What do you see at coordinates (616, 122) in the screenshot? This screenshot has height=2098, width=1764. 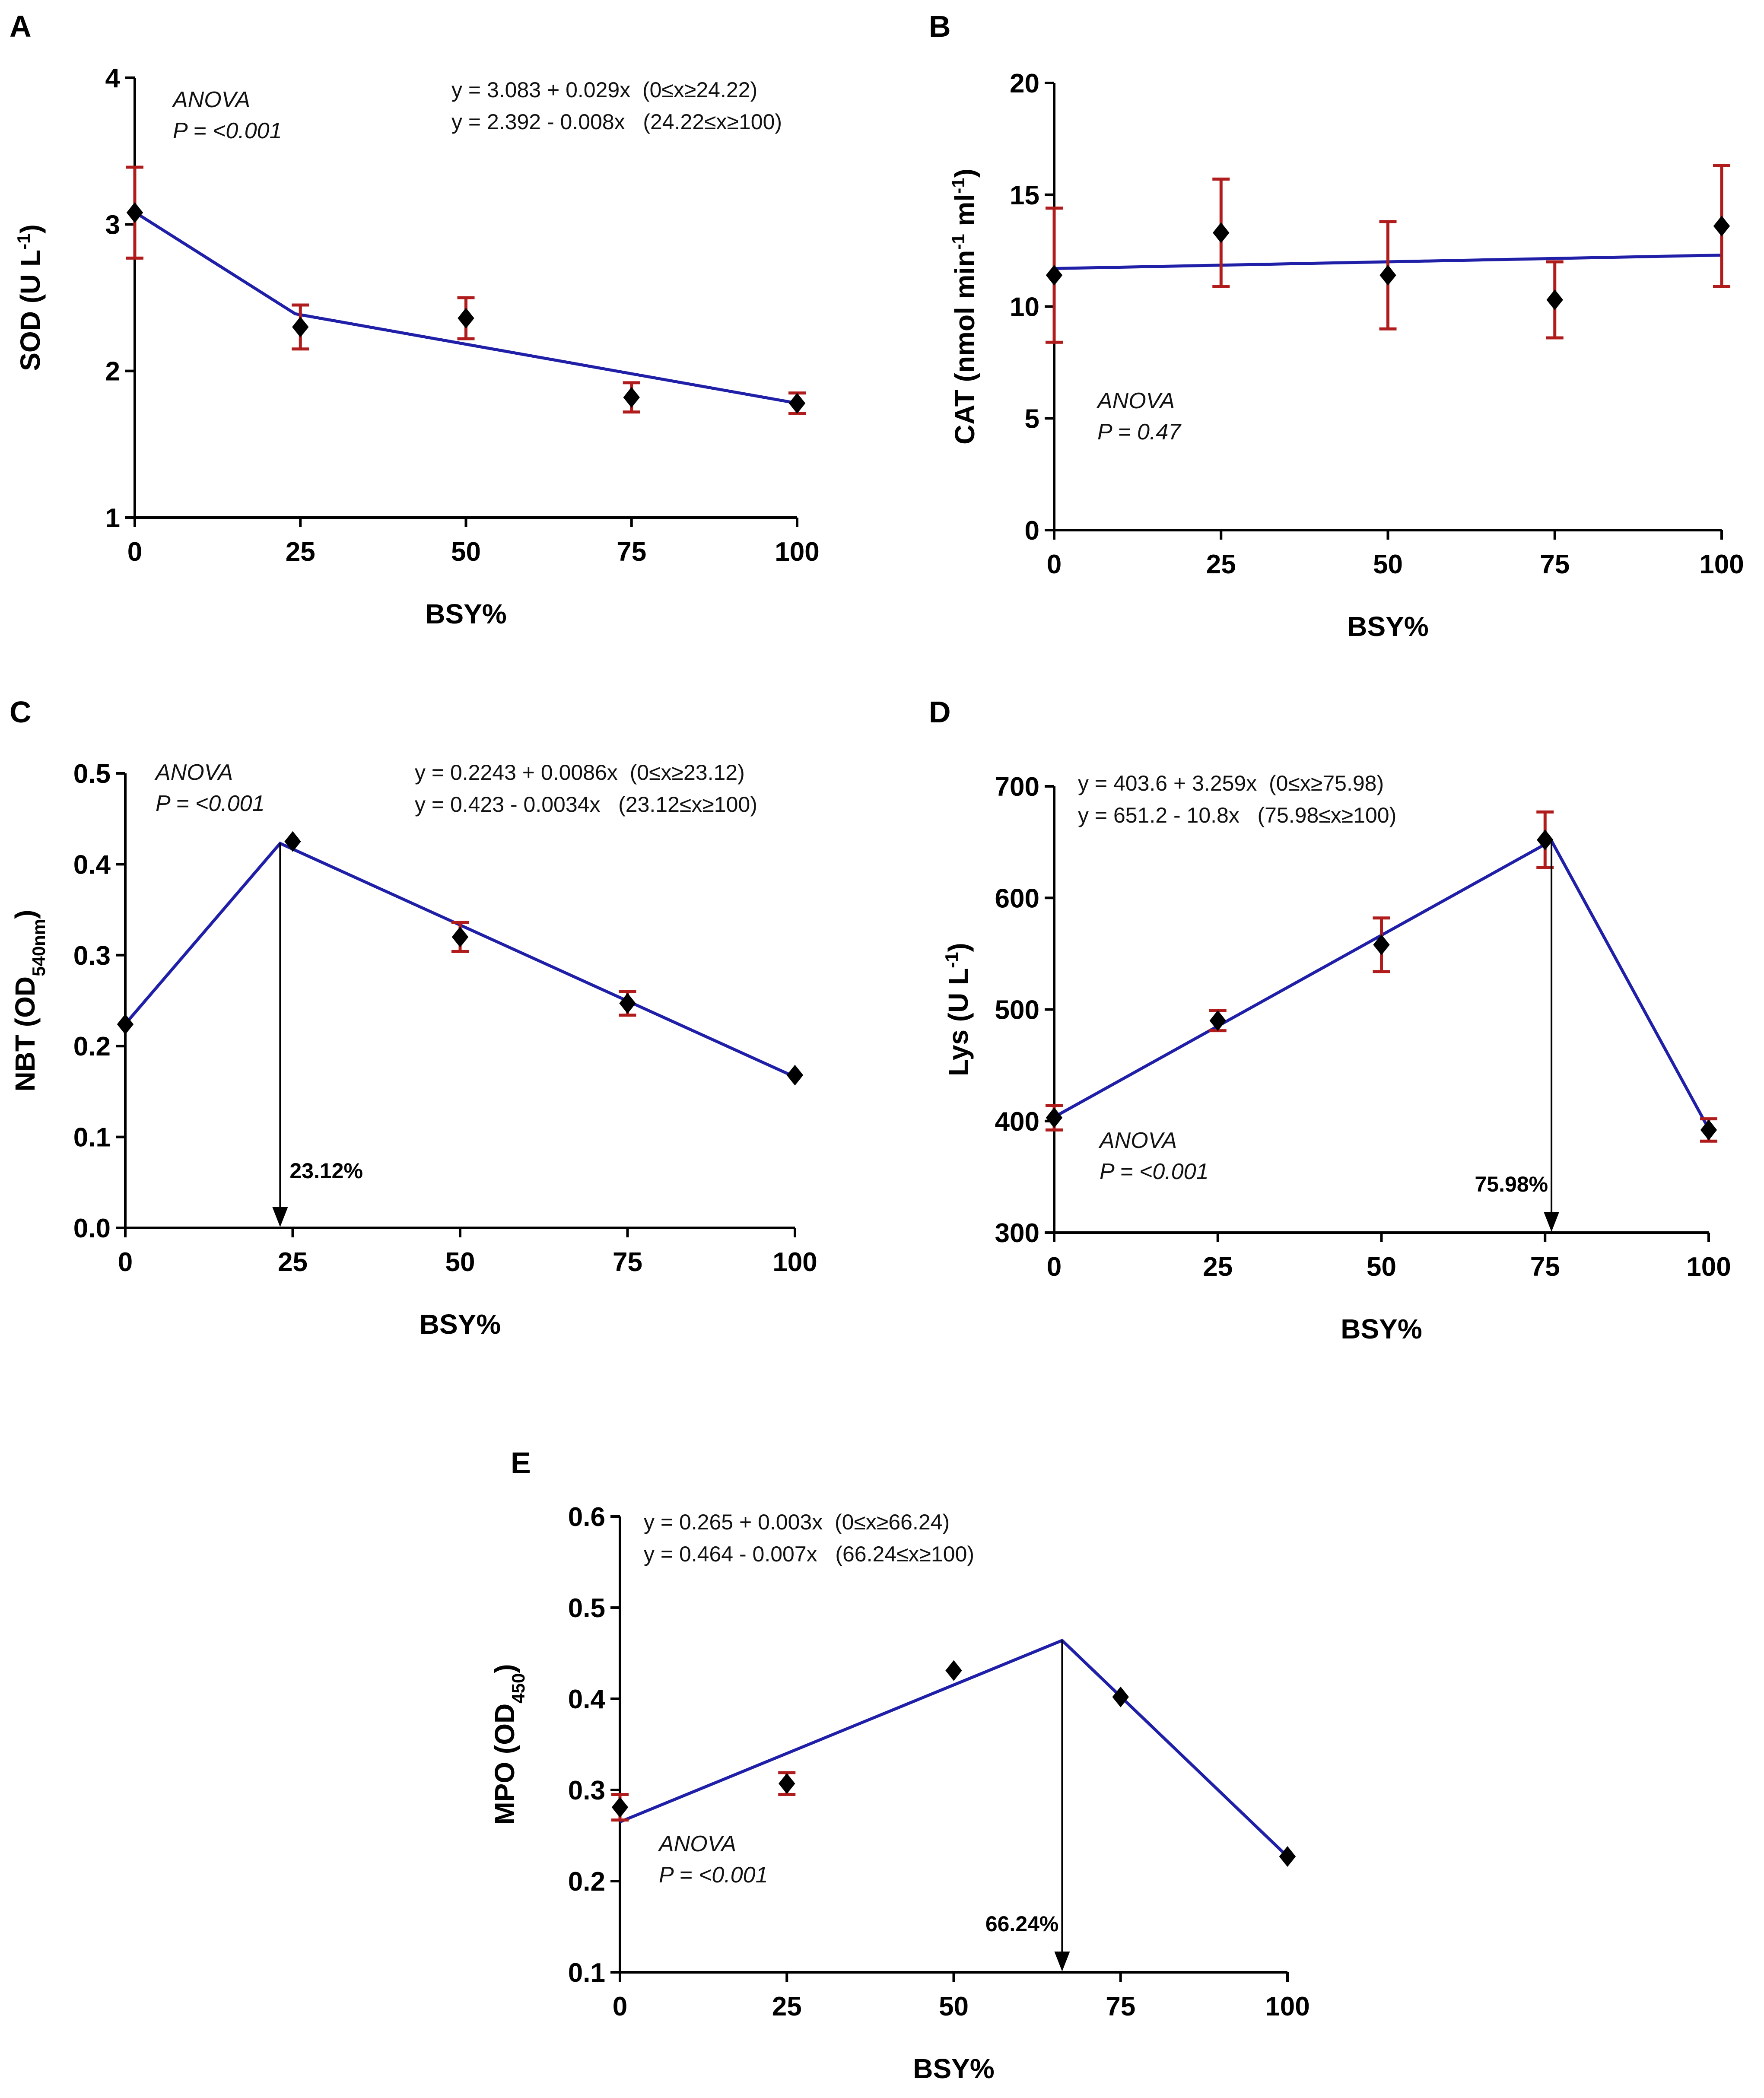 I see `regression-equation: y = 2.392 - 0.008x (24.22≤x≥100)` at bounding box center [616, 122].